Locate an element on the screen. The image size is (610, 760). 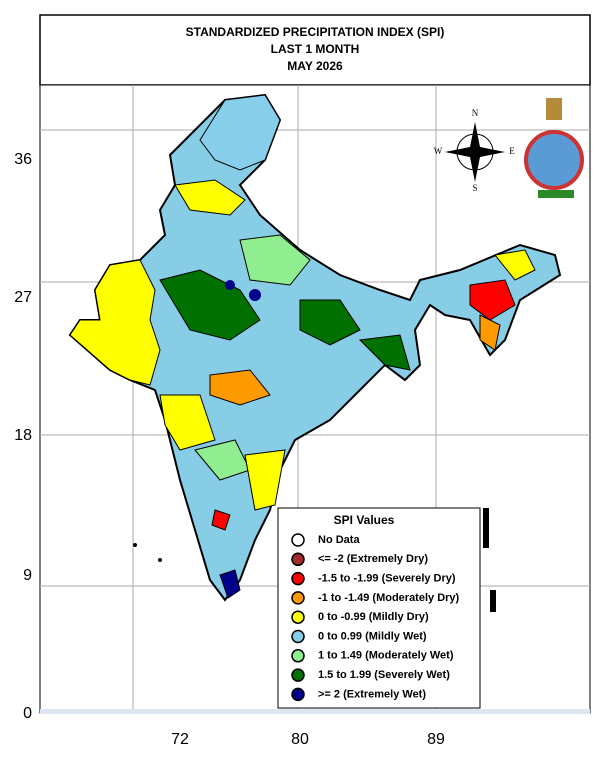
title-line: LAST 1 MONTH is located at coordinates (315, 49).